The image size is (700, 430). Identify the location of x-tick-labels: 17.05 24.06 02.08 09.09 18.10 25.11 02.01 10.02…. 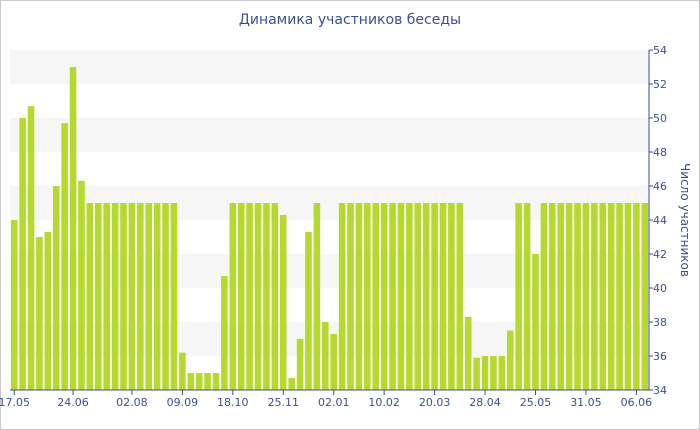
(326, 402).